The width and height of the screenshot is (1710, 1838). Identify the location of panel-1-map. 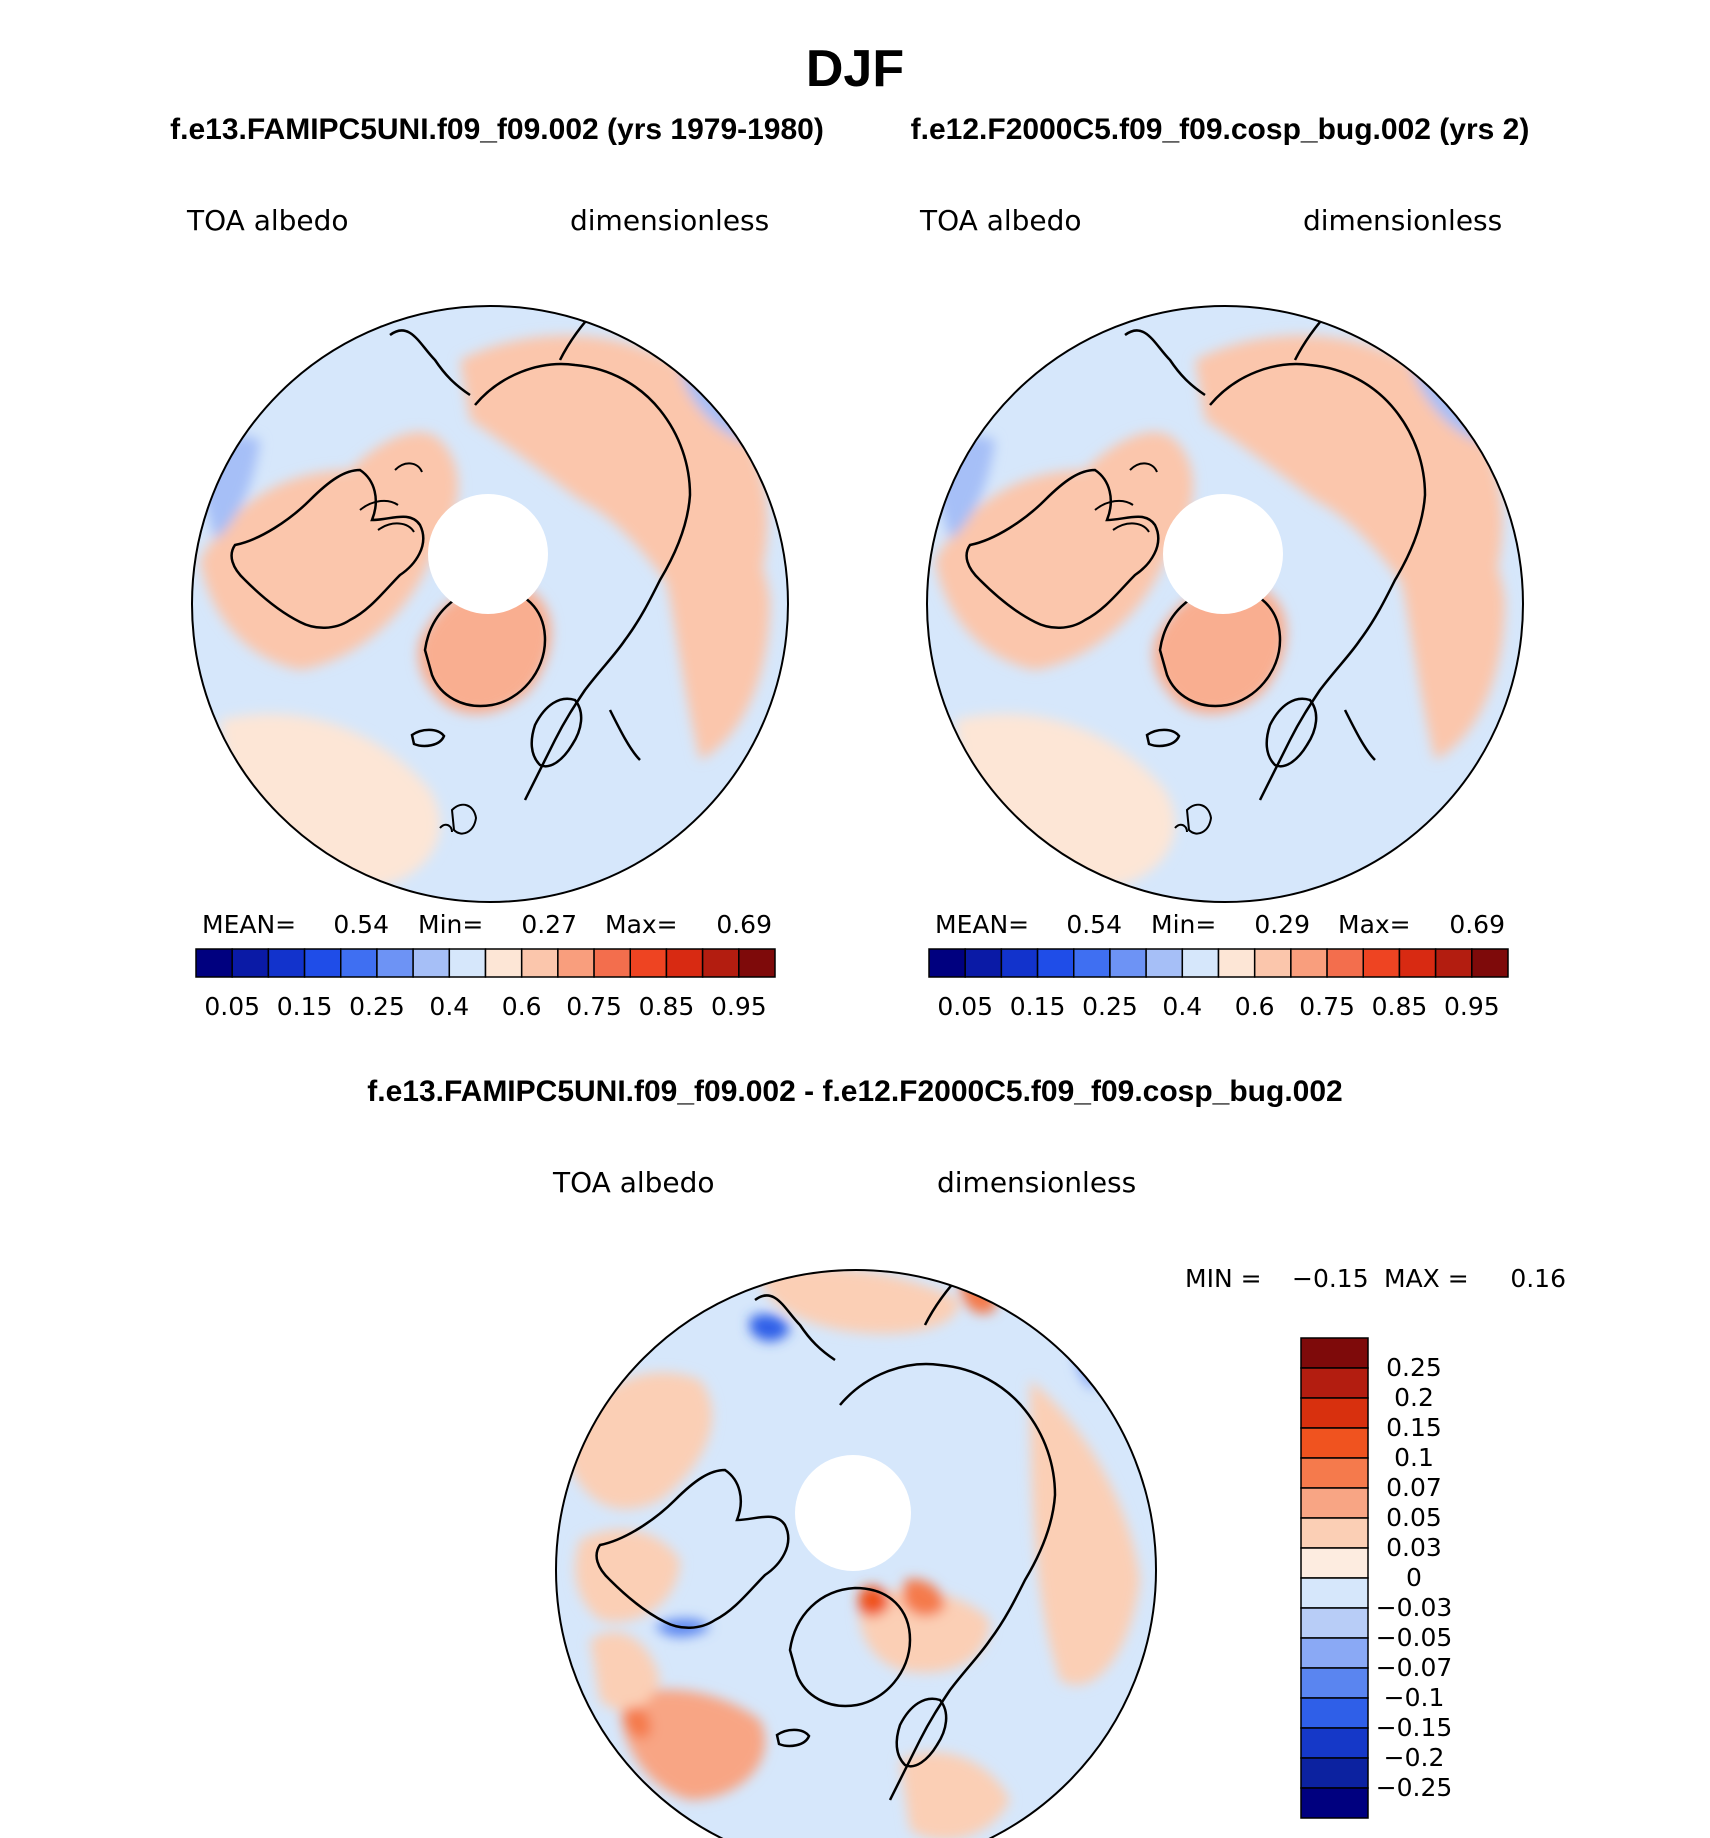
(490, 604).